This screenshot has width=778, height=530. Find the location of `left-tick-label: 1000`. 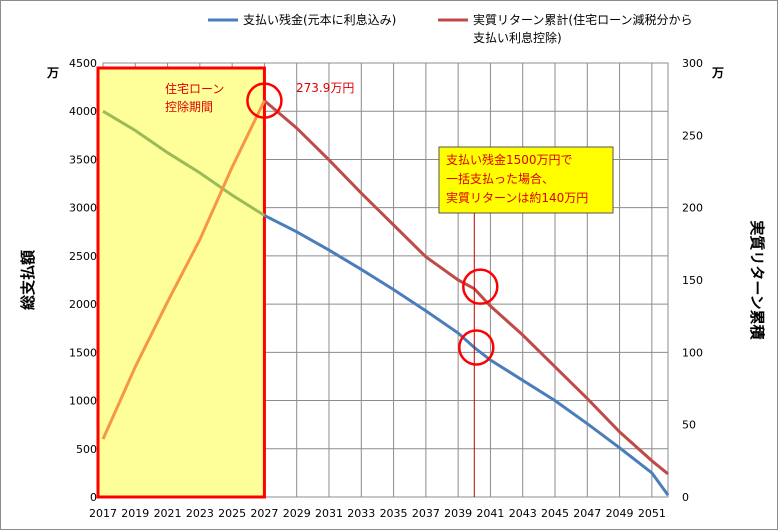

left-tick-label: 1000 is located at coordinates (83, 401).